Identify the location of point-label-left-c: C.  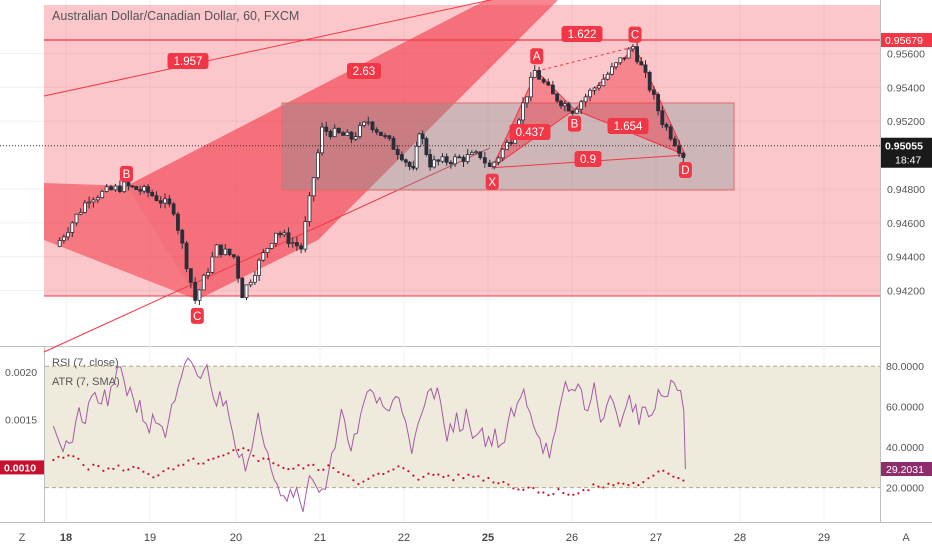
(197, 315).